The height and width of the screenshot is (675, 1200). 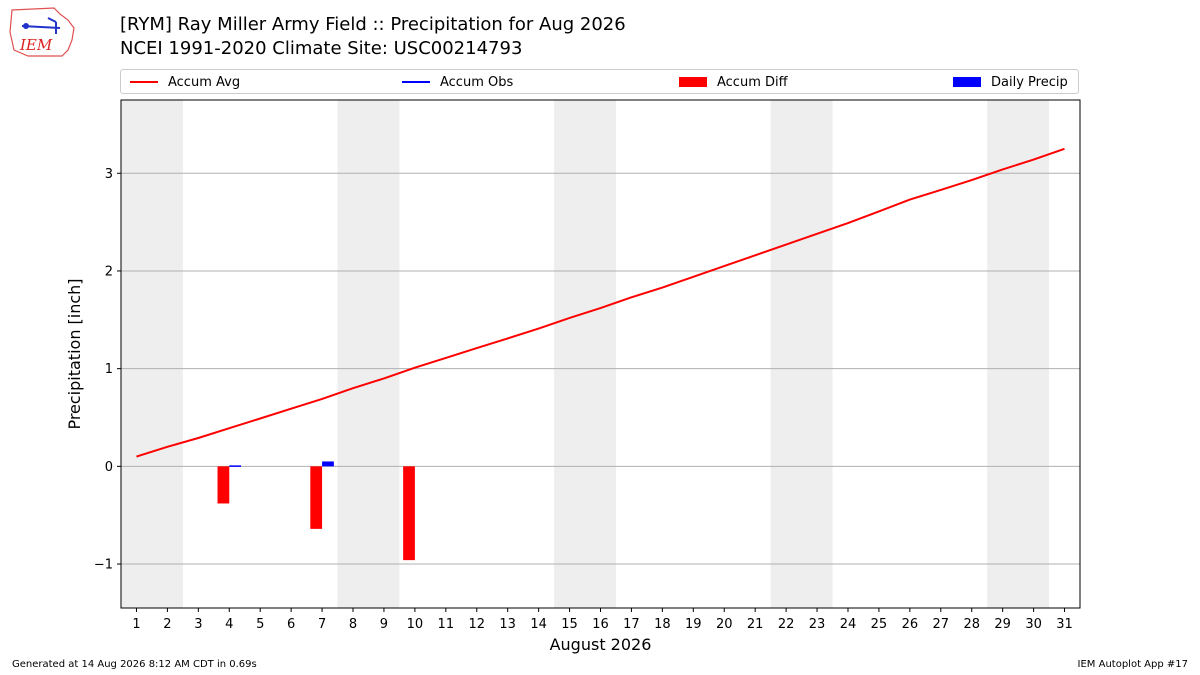 What do you see at coordinates (109, 467) in the screenshot?
I see `y-tick-label: 0` at bounding box center [109, 467].